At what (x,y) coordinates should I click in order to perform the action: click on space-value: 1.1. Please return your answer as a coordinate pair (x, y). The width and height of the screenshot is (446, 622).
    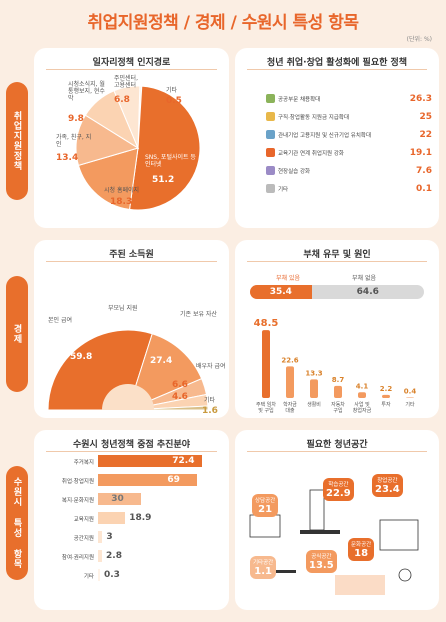
    Looking at the image, I should click on (263, 571).